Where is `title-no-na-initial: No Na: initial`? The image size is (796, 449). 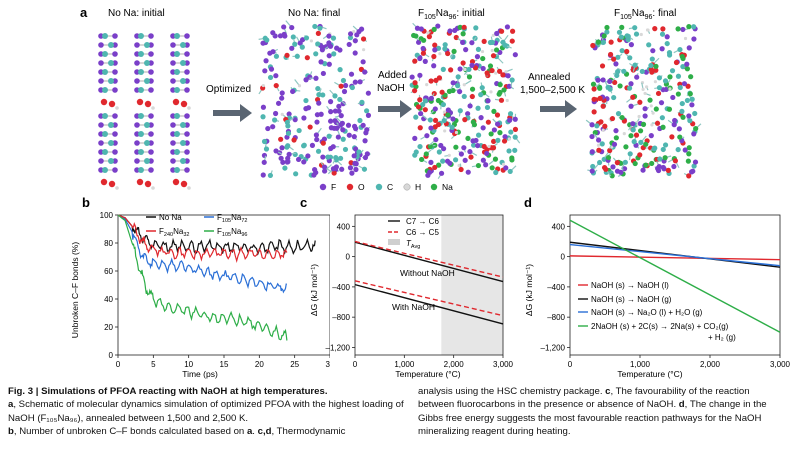 title-no-na-initial: No Na: initial is located at coordinates (136, 13).